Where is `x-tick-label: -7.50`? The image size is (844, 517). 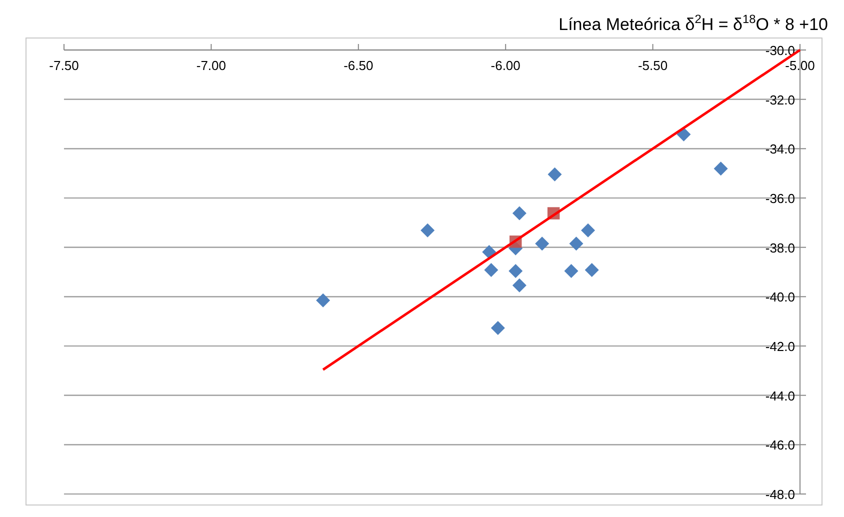
x-tick-label: -7.50 is located at coordinates (64, 65).